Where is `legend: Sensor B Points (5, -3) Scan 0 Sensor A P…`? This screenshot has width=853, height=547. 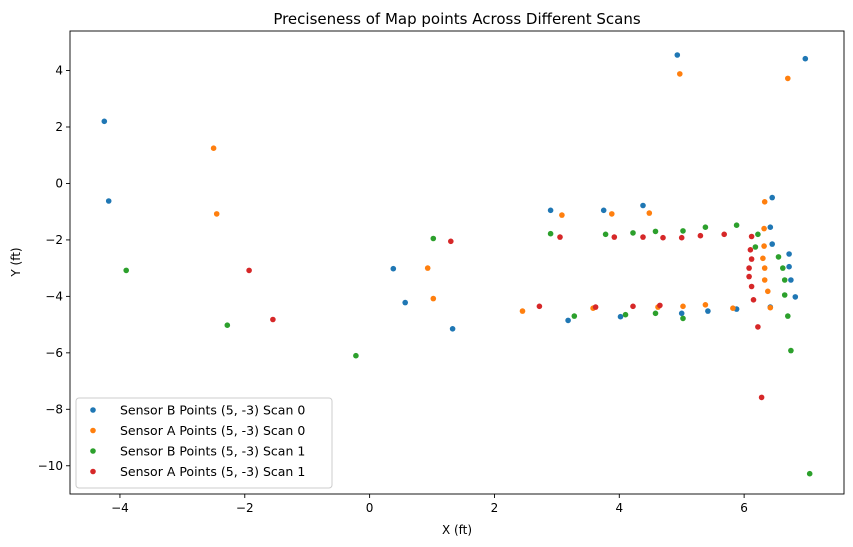 legend: Sensor B Points (5, -3) Scan 0 Sensor A P… is located at coordinates (204, 443).